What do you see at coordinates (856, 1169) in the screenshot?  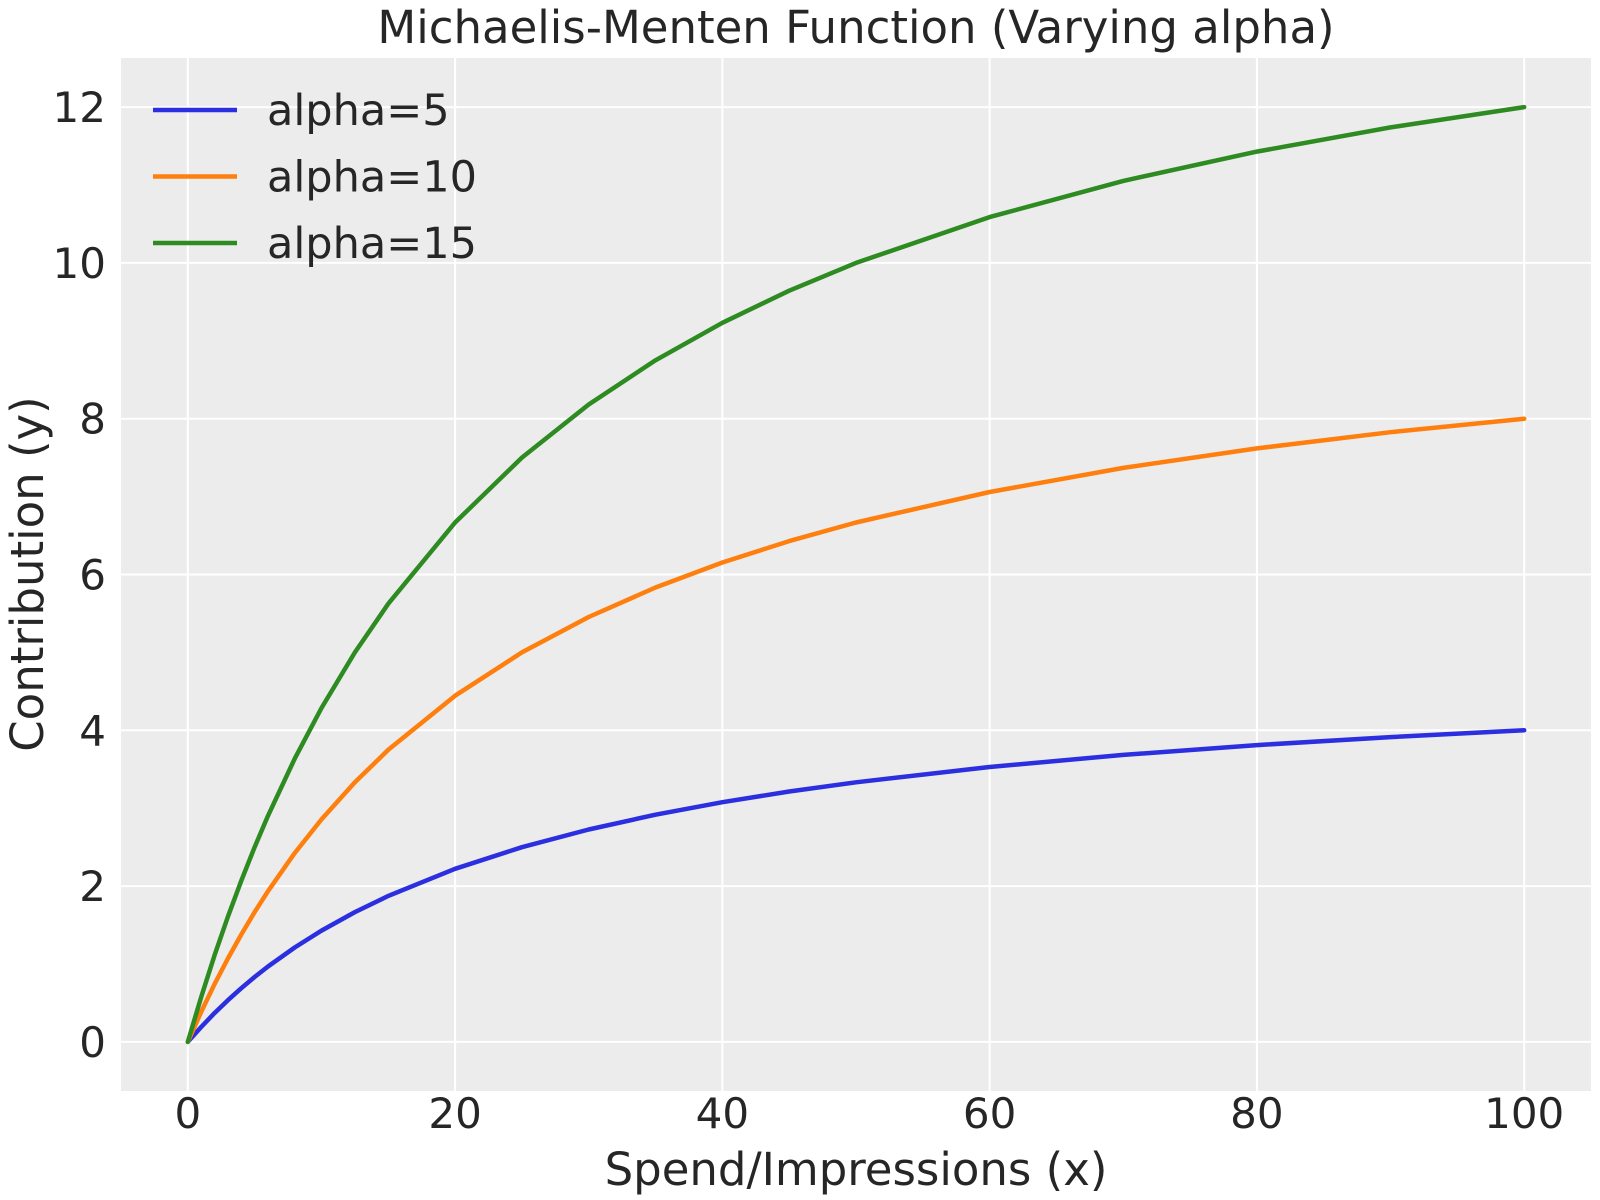 I see `x-axis-label: Spend/Impressions (x)` at bounding box center [856, 1169].